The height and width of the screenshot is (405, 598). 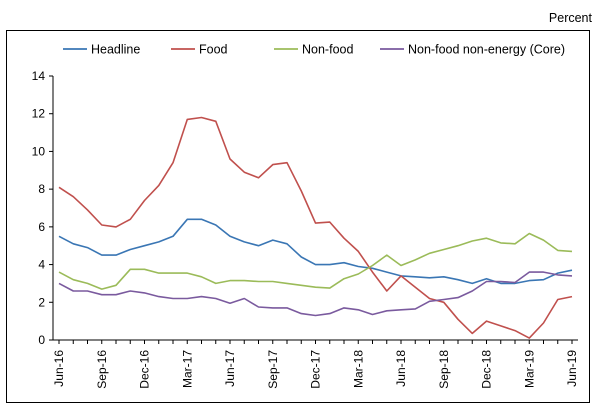 What do you see at coordinates (230, 368) in the screenshot?
I see `x-tick-label: Jun-17` at bounding box center [230, 368].